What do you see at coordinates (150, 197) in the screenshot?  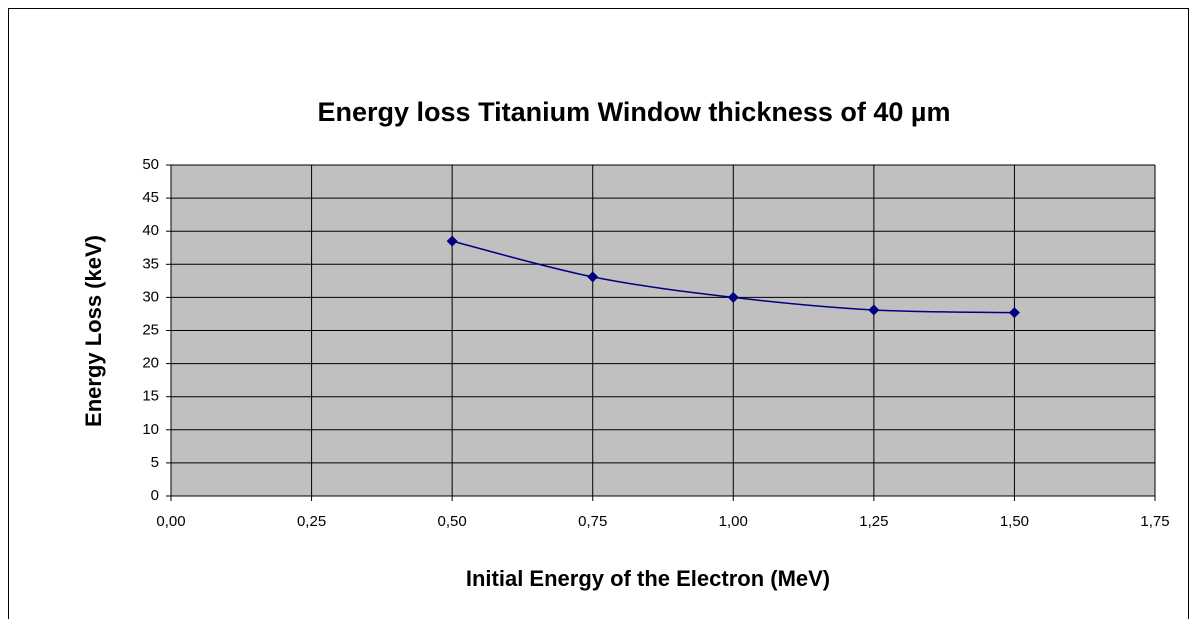 I see `y-tick-label: 45` at bounding box center [150, 197].